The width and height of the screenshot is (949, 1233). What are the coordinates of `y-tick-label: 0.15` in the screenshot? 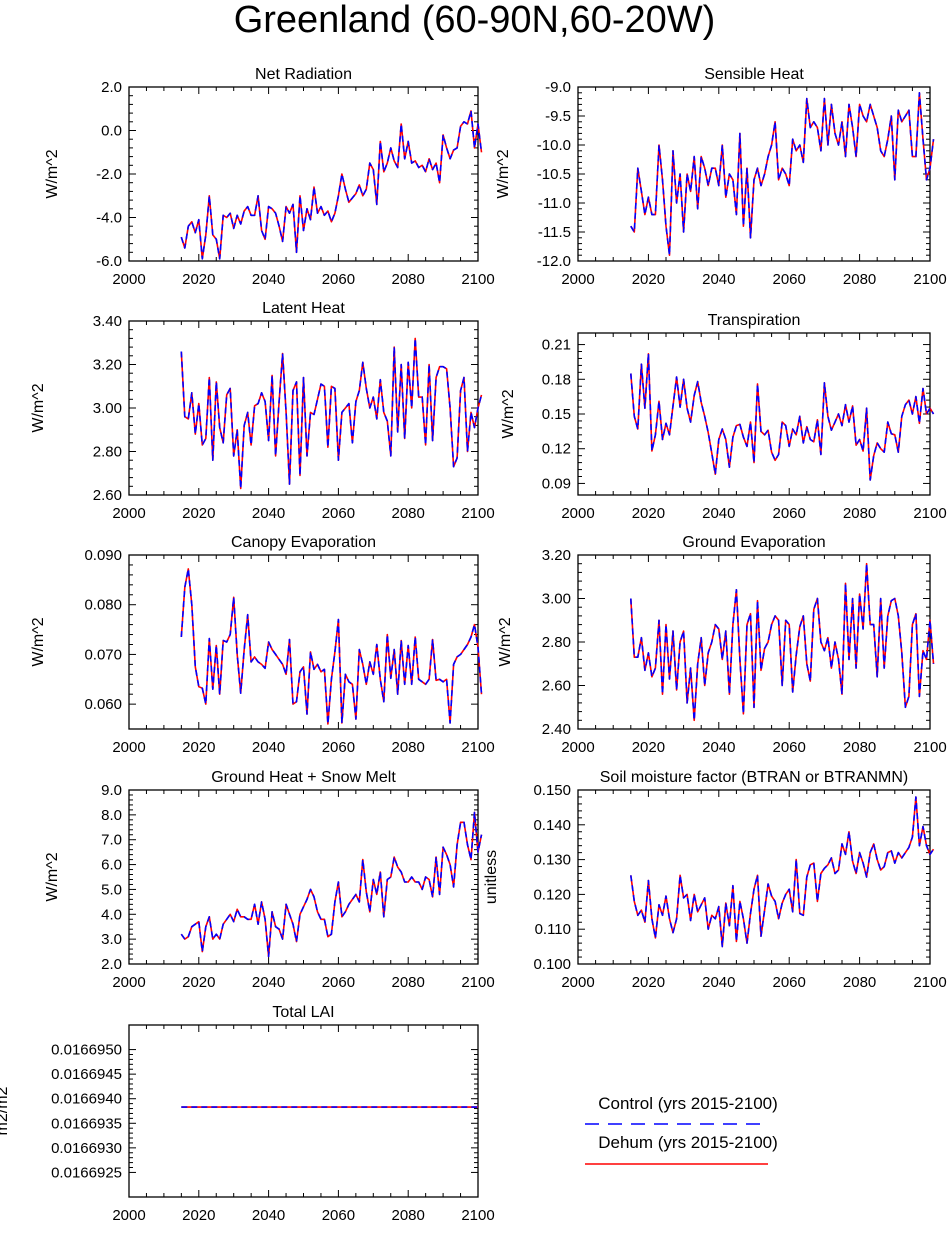 It's located at (556, 414).